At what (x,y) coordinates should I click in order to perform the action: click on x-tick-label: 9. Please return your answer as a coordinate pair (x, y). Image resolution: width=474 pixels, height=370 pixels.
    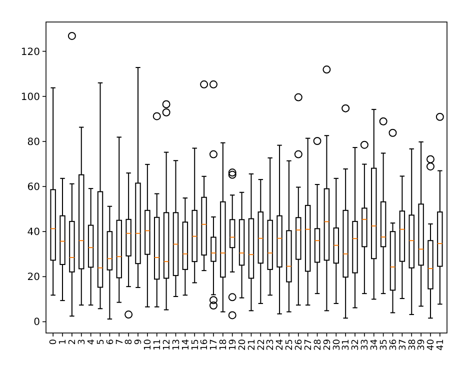
    Looking at the image, I should click on (139, 341).